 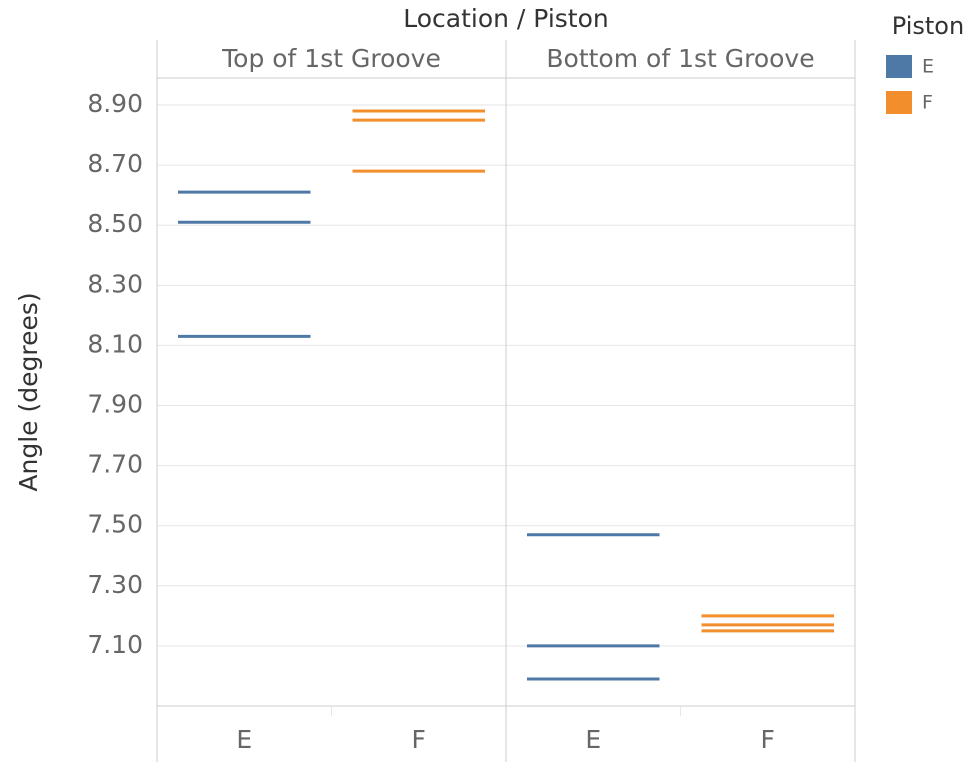 I want to click on y-tick-label: 7.10, so click(x=115, y=644).